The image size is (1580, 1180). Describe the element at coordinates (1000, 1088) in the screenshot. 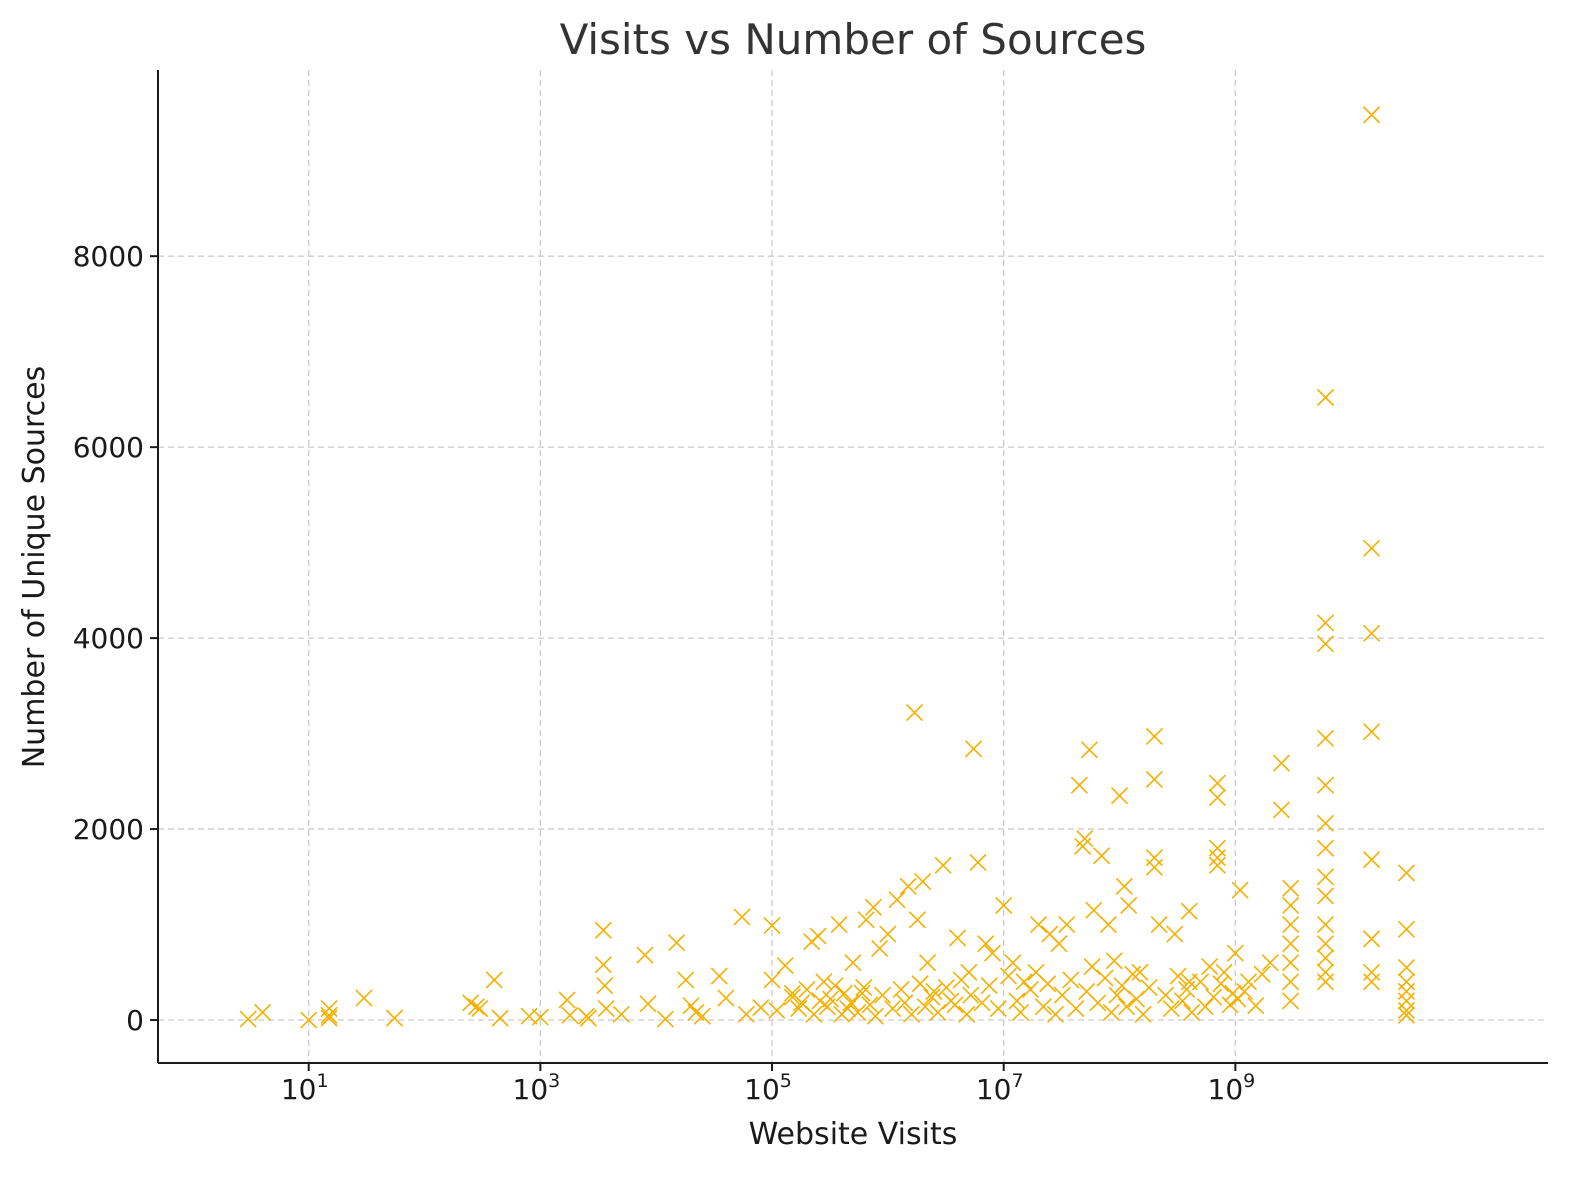

I see `x-tick-label: 10⁷` at that location.